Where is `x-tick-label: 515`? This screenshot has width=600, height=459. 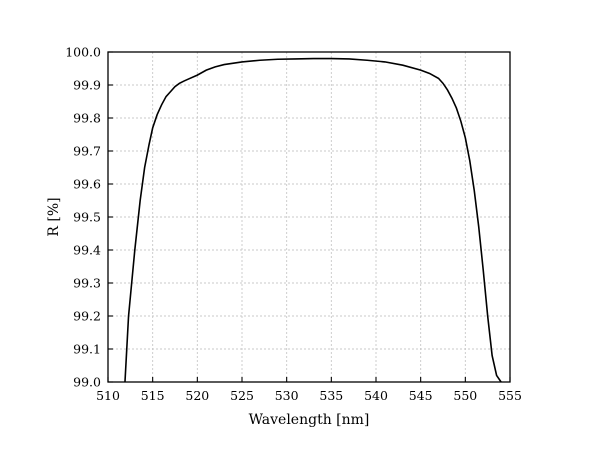
x-tick-label: 515 is located at coordinates (153, 395).